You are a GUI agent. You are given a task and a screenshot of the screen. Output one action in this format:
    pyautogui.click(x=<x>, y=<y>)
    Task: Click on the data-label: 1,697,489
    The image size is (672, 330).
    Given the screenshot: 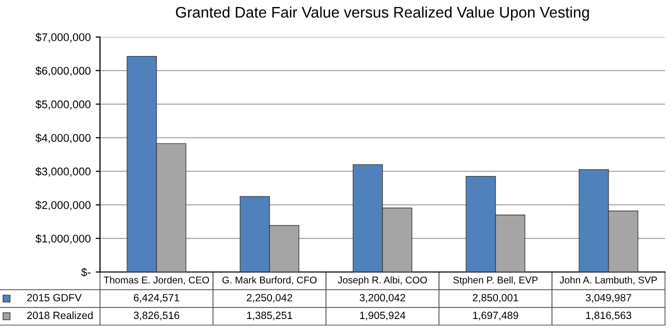 What is the action you would take?
    pyautogui.click(x=495, y=316)
    